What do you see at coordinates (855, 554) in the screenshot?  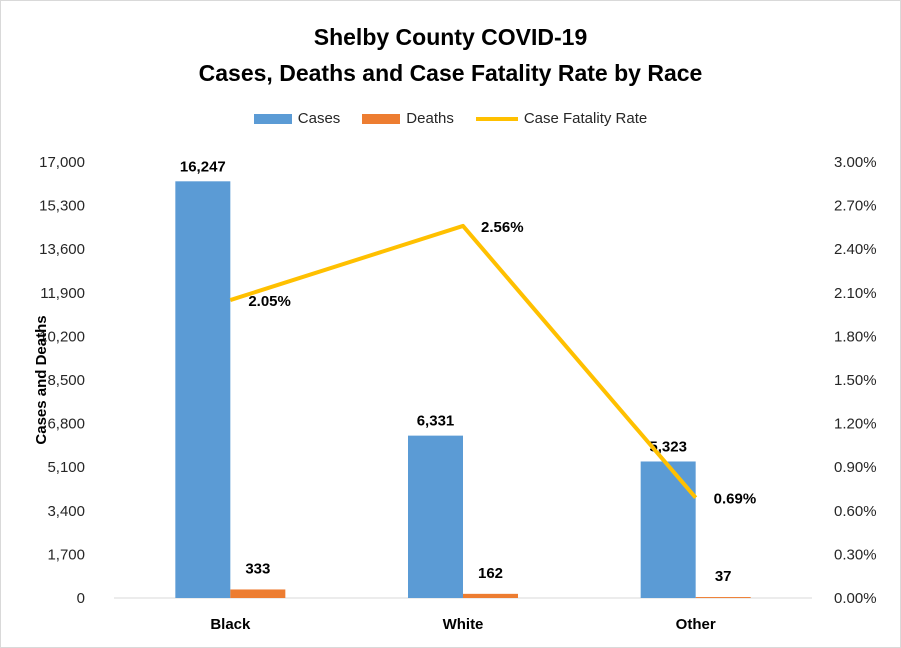 I see `y2-tick-label: 0.30%` at bounding box center [855, 554].